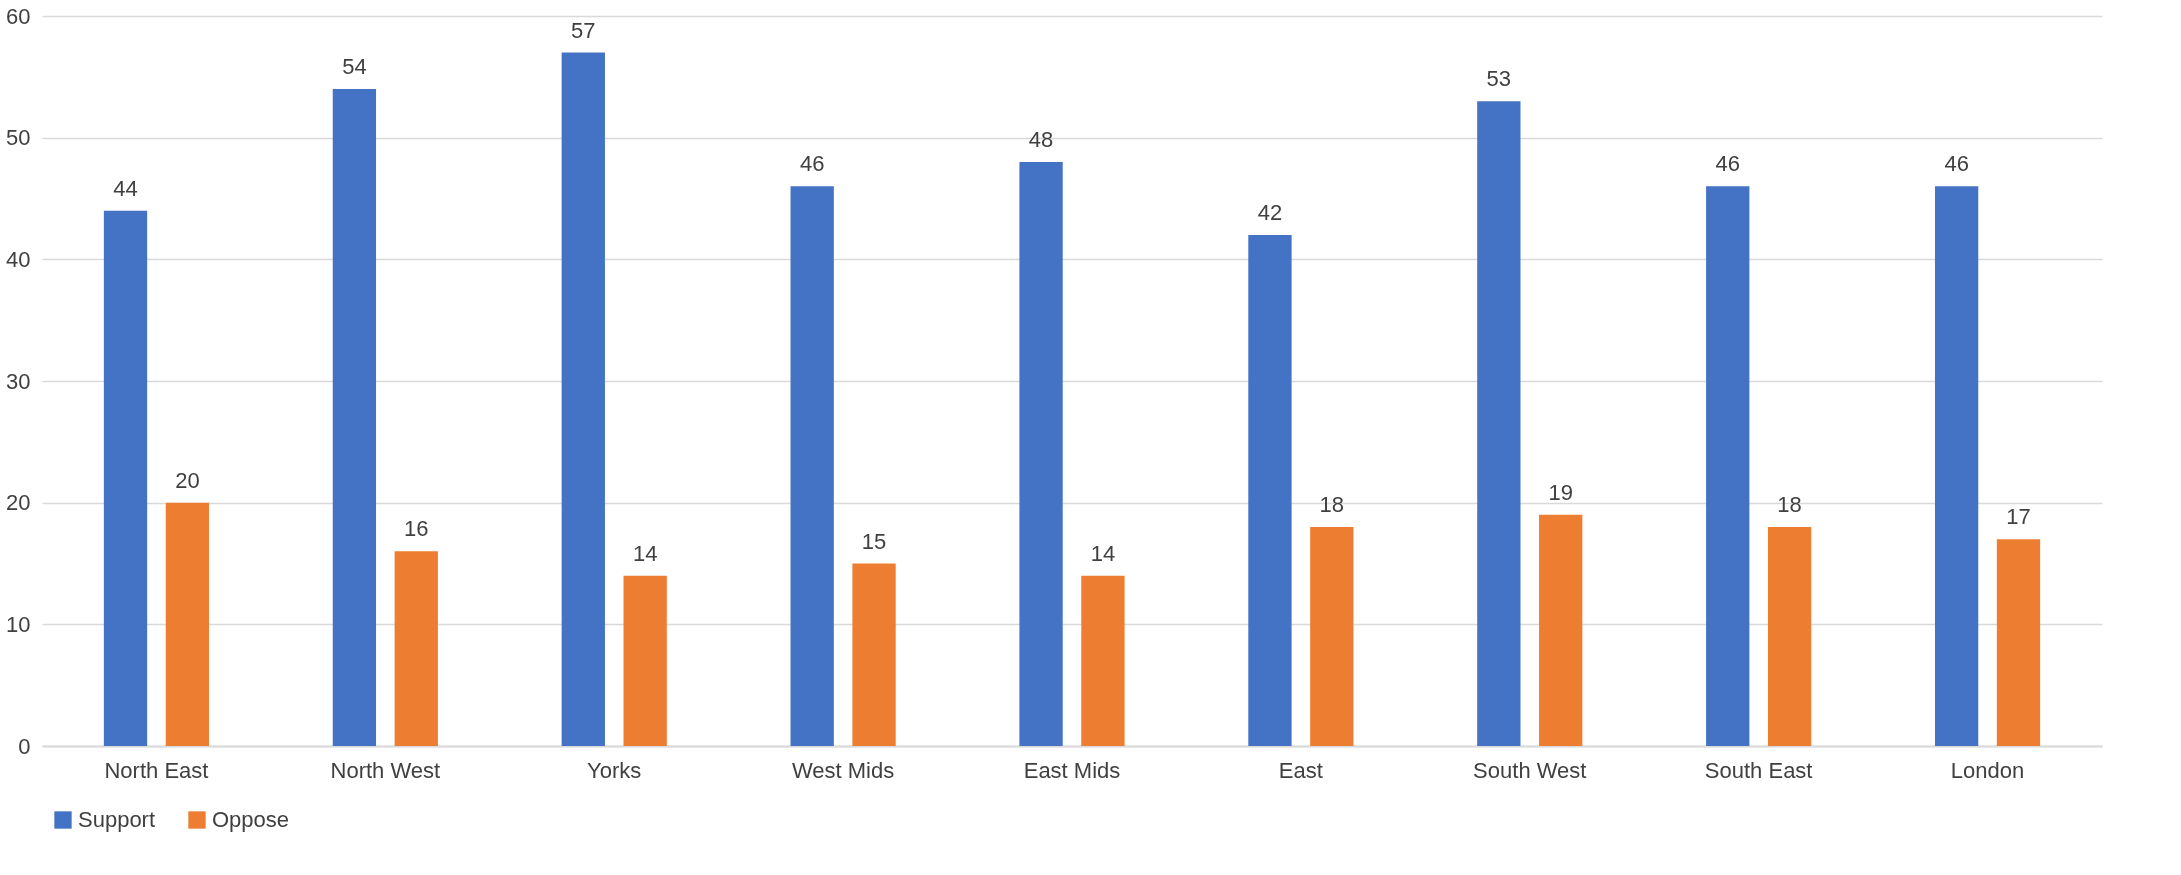 This screenshot has width=2181, height=875. What do you see at coordinates (1300, 770) in the screenshot?
I see `x-tick-label: East` at bounding box center [1300, 770].